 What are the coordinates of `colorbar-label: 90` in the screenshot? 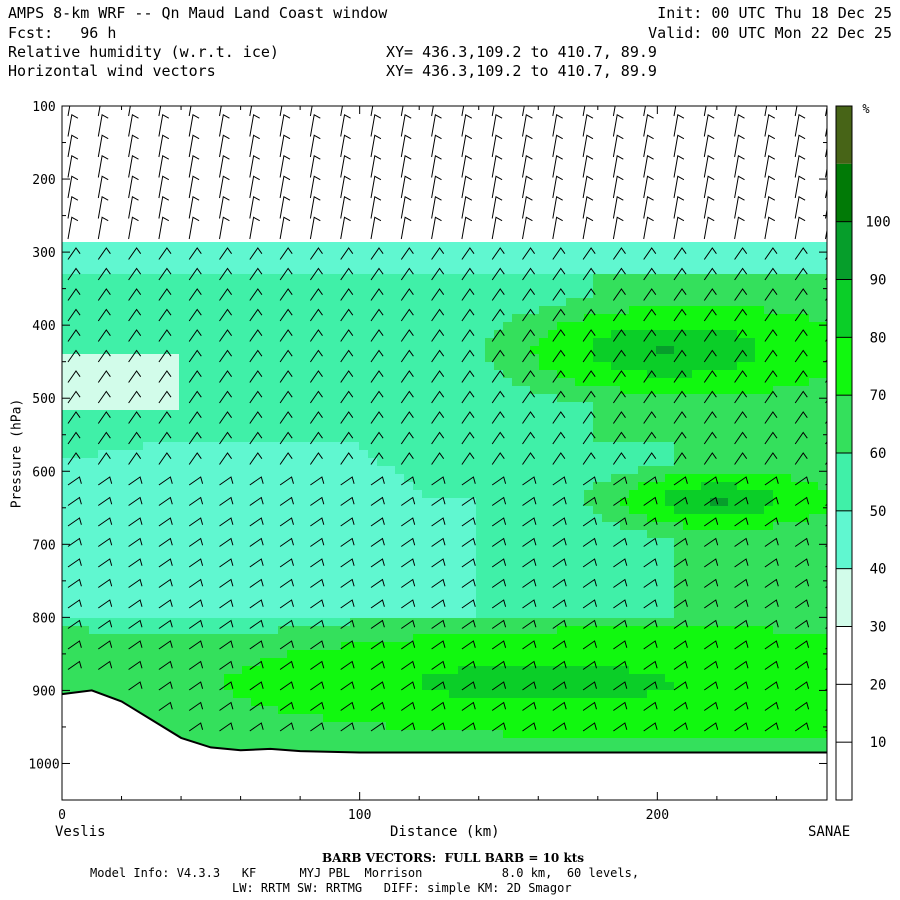 It's located at (878, 281).